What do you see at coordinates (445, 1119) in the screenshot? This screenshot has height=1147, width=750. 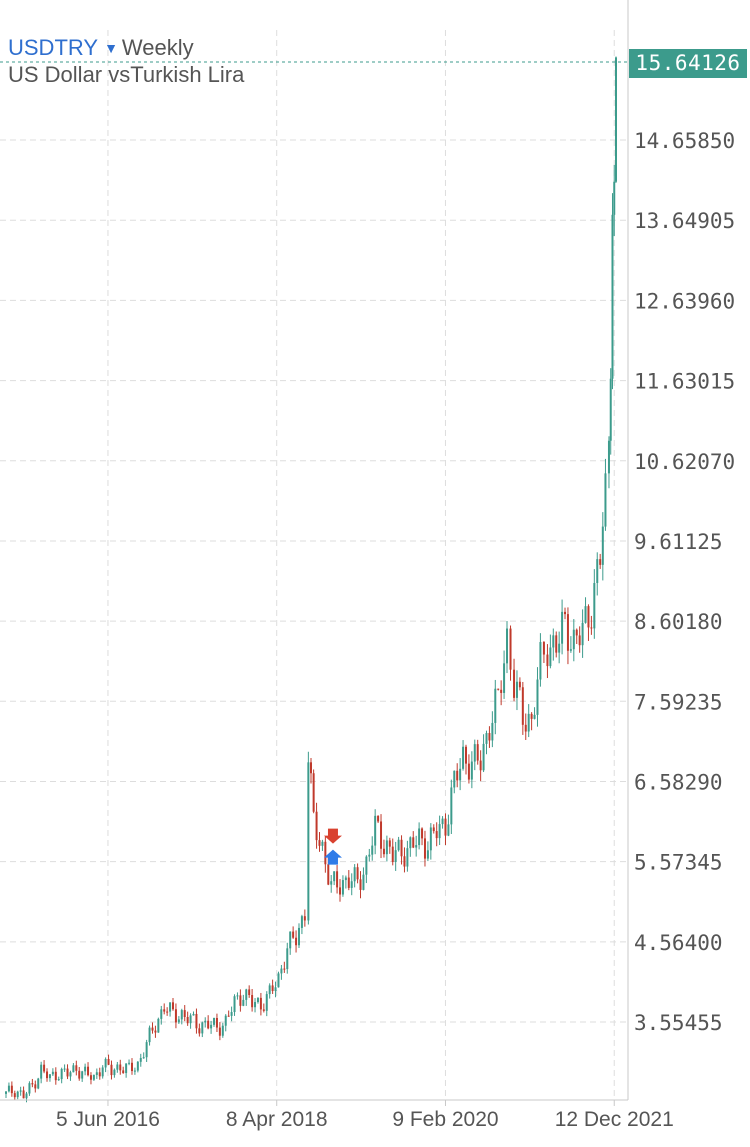 I see `x-tick-label: 9 Feb 2020` at bounding box center [445, 1119].